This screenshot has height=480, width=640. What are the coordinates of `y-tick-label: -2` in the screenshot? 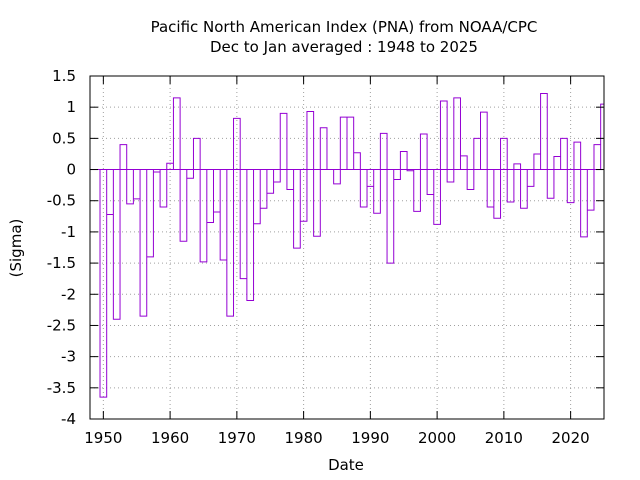 It's located at (68, 294).